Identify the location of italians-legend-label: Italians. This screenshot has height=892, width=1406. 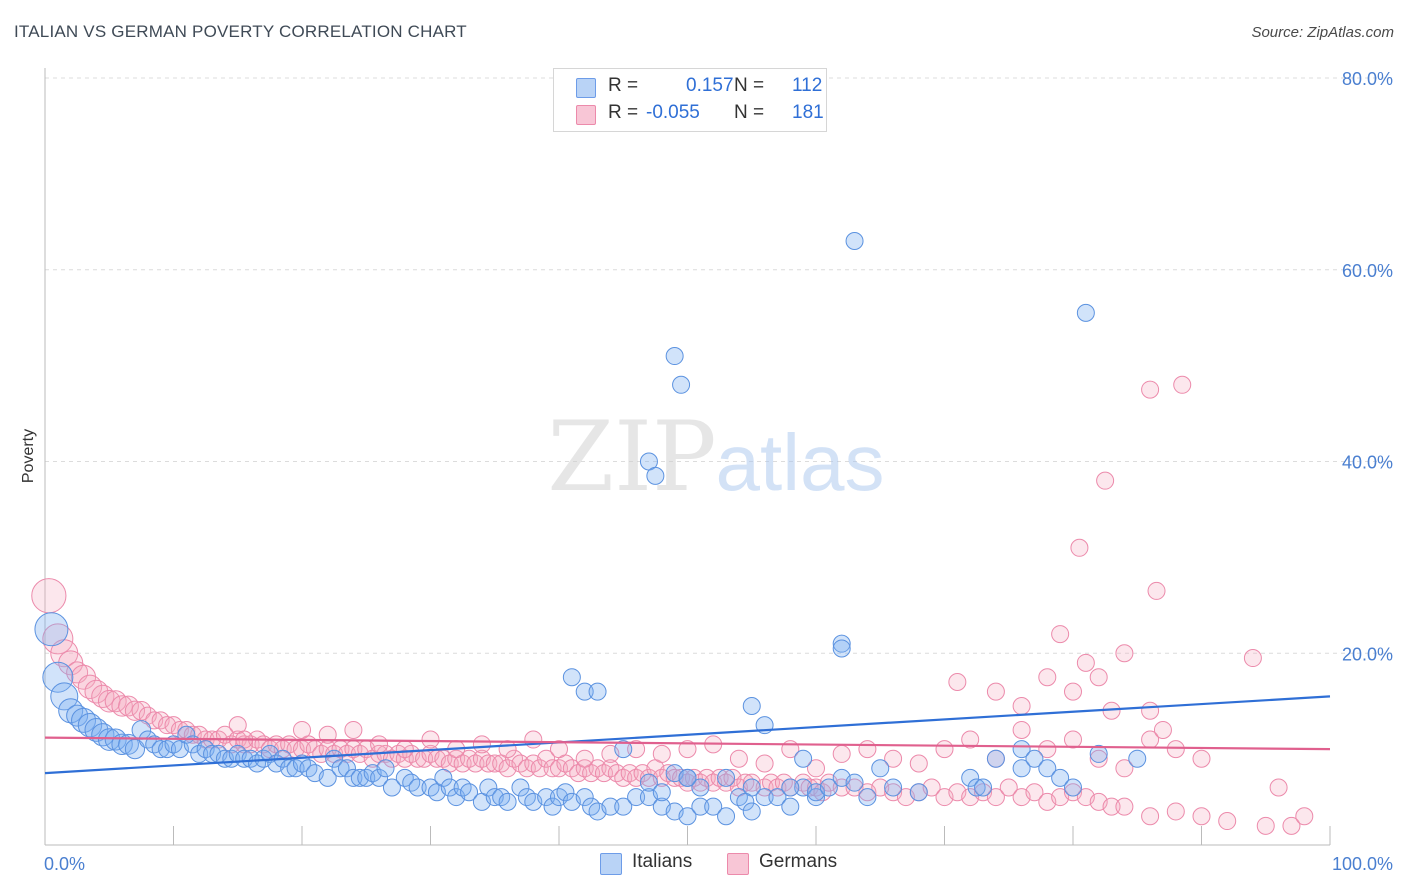
(662, 861).